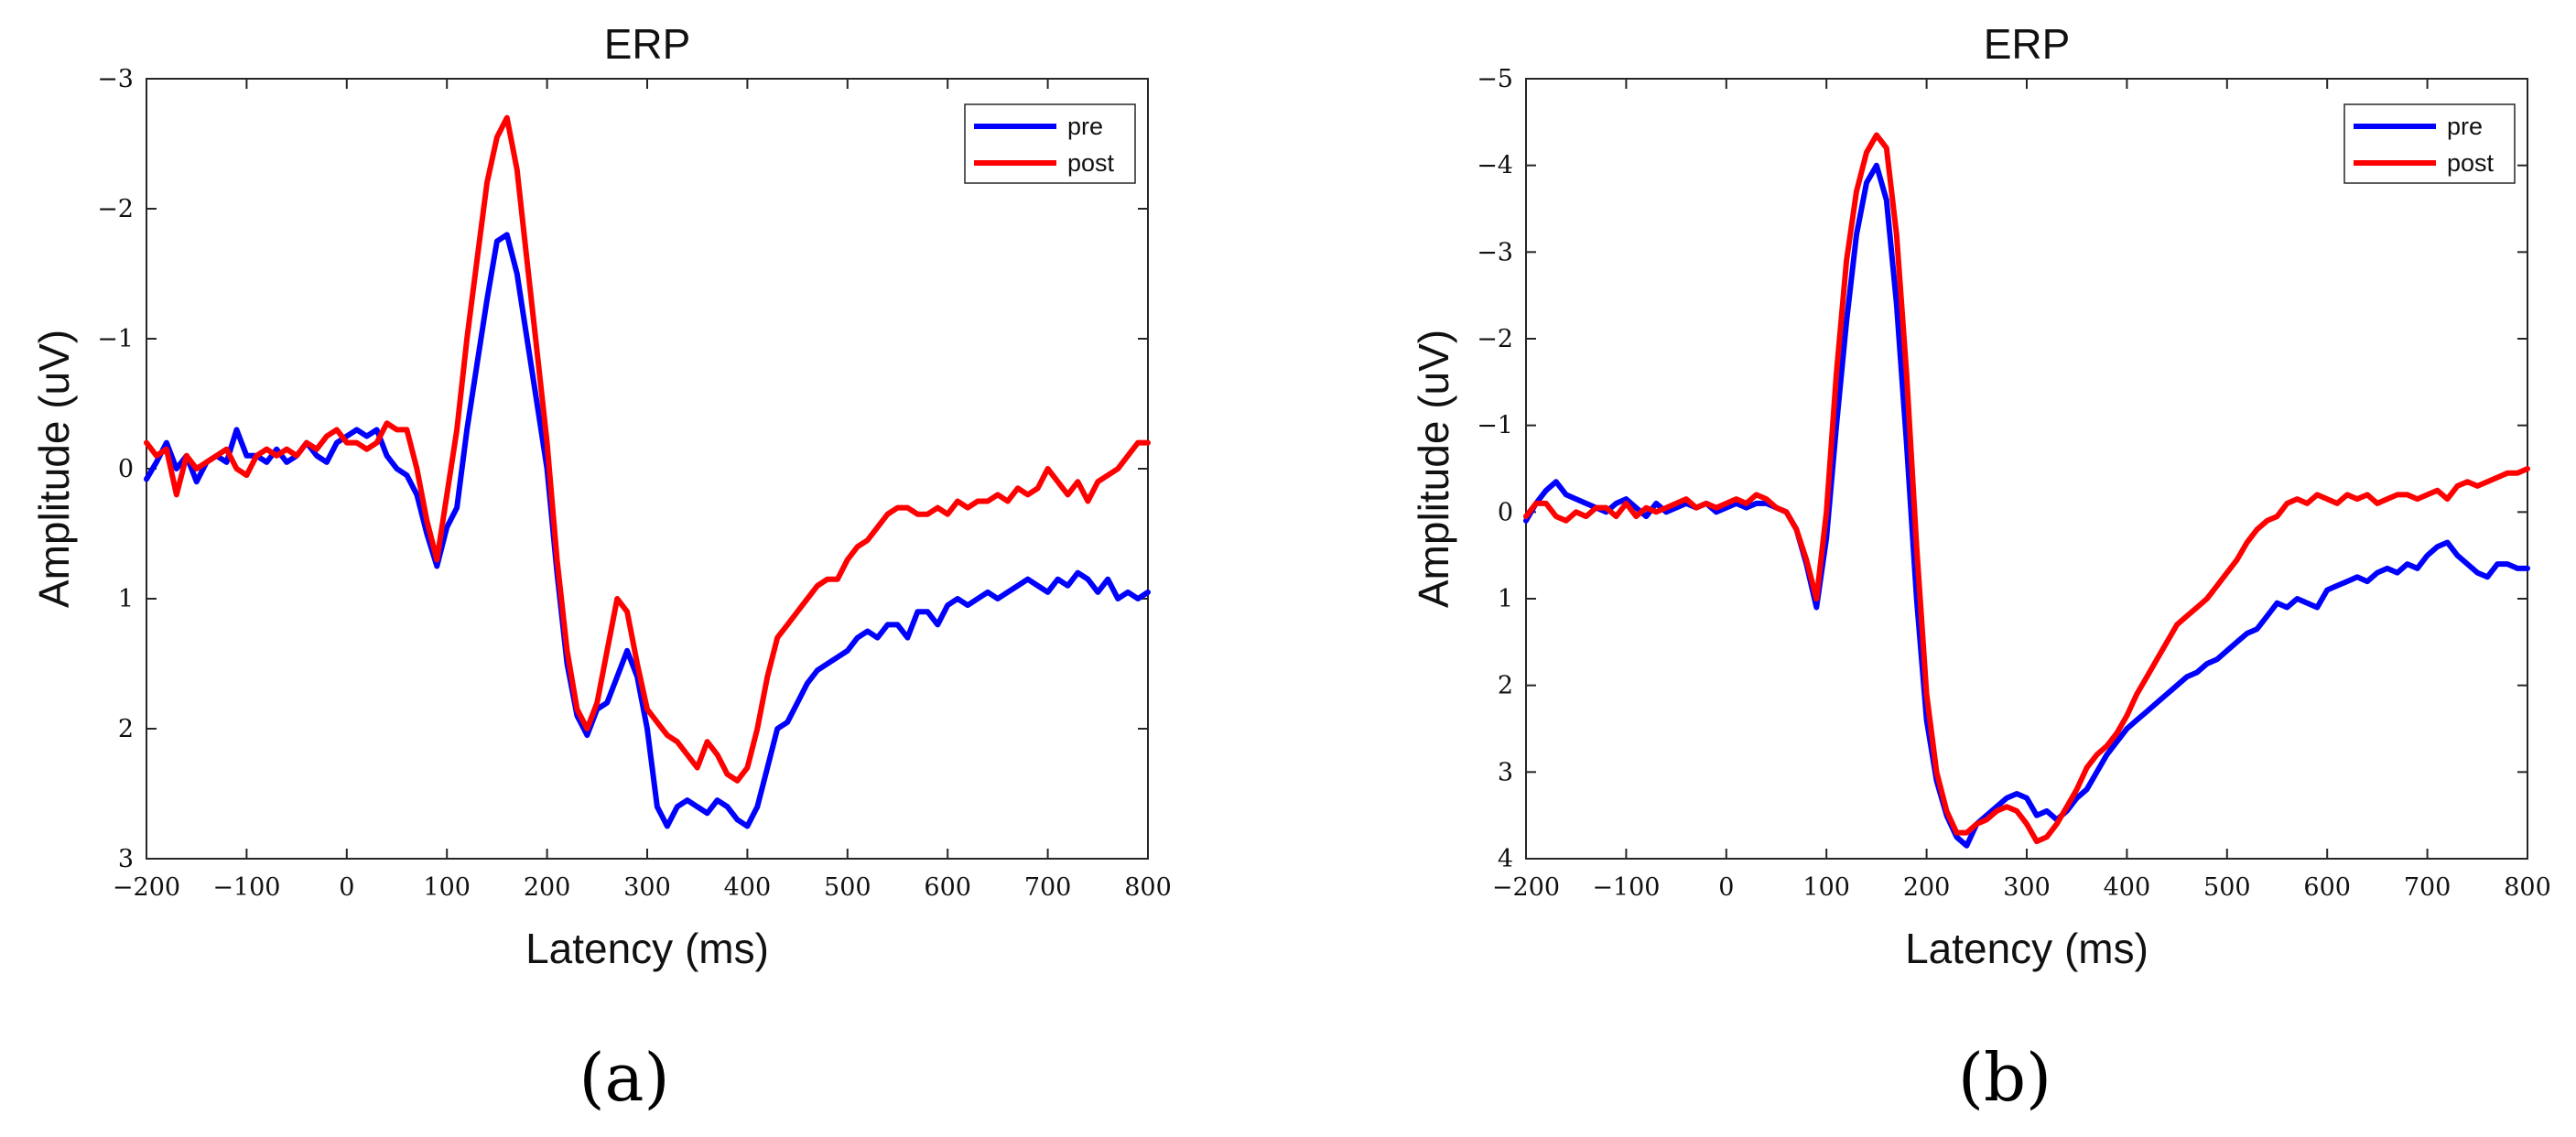  What do you see at coordinates (1506, 859) in the screenshot?
I see `y-tick-label: 4` at bounding box center [1506, 859].